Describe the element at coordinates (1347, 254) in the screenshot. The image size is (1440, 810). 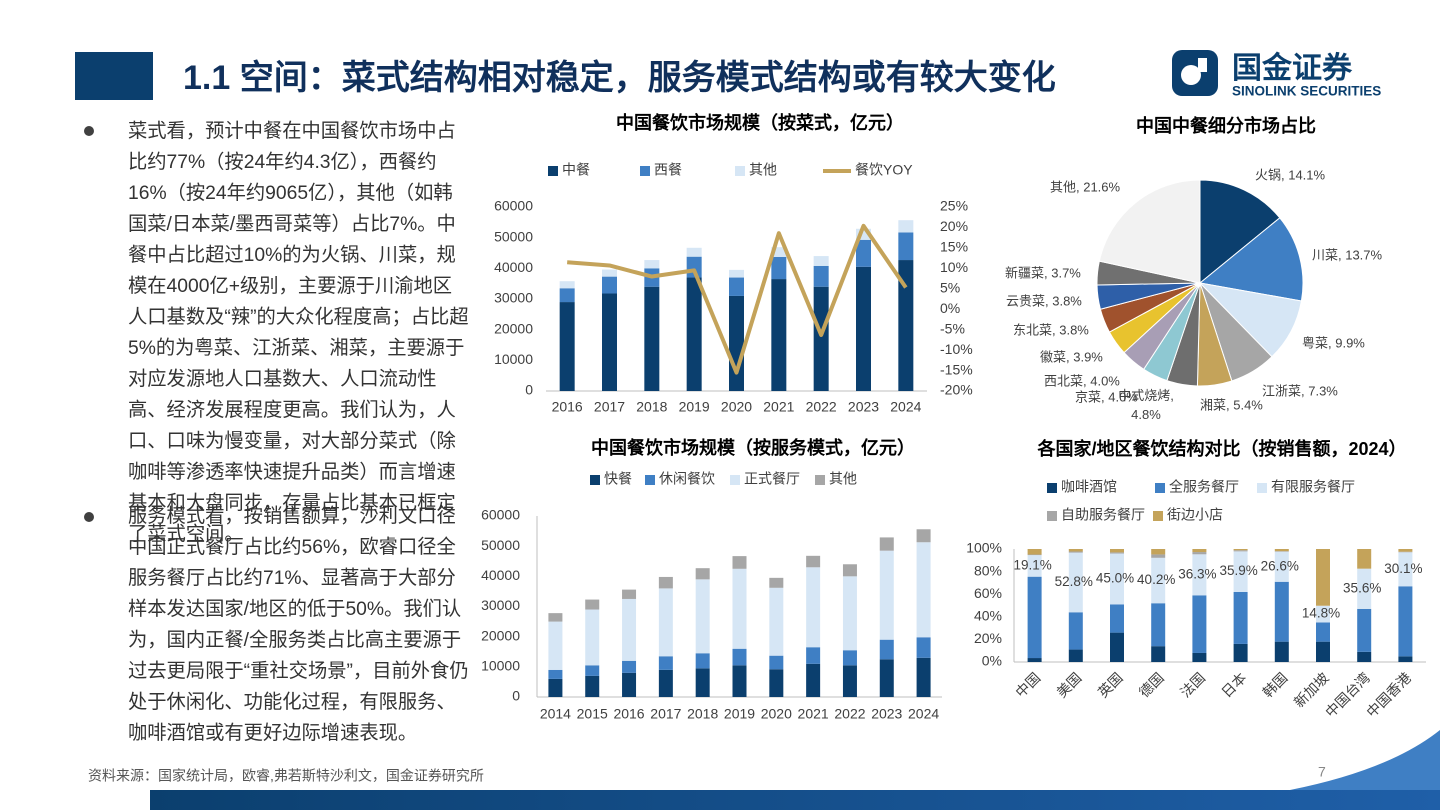
I see `slice-label: 川菜, 13.7%` at that location.